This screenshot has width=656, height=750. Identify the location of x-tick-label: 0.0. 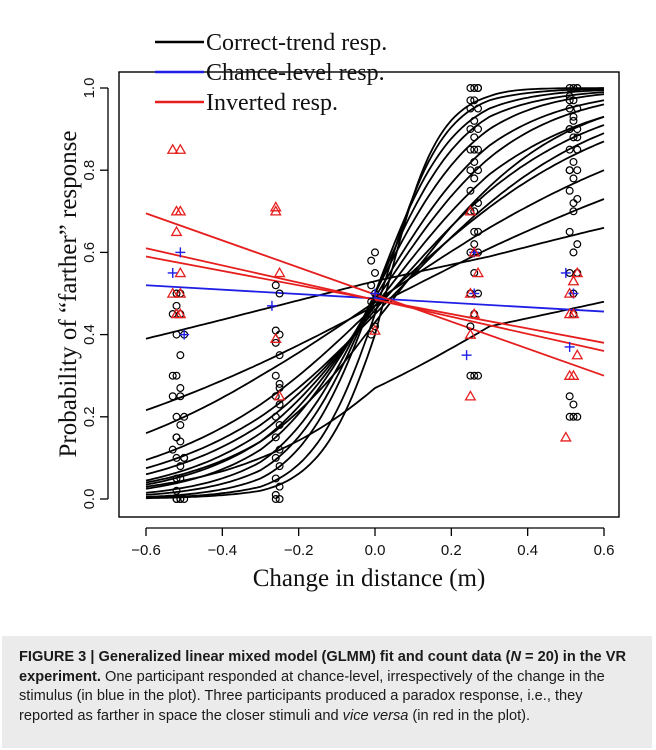
(375, 550).